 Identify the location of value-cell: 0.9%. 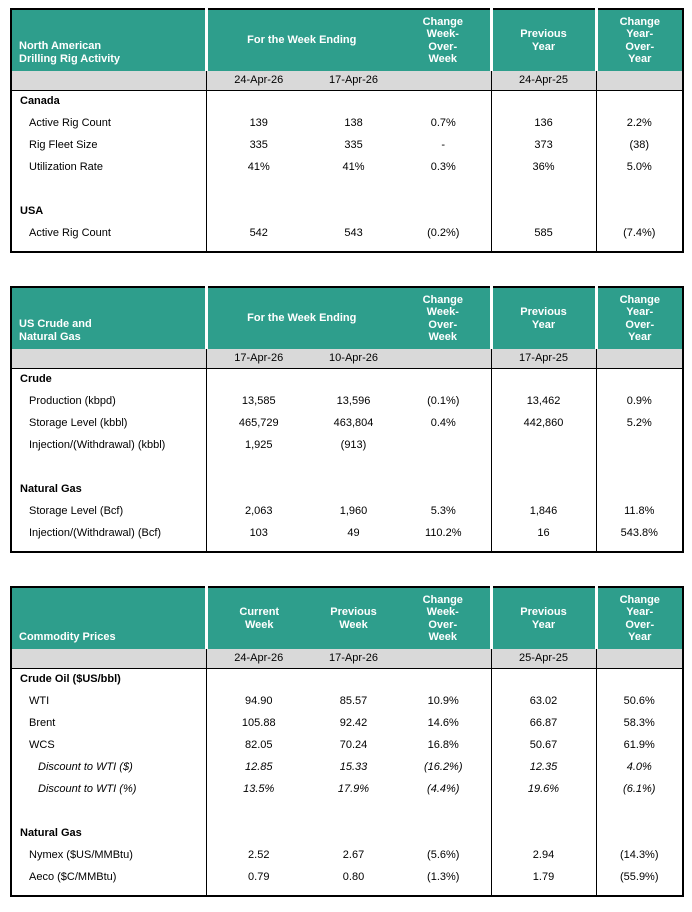
(639, 401).